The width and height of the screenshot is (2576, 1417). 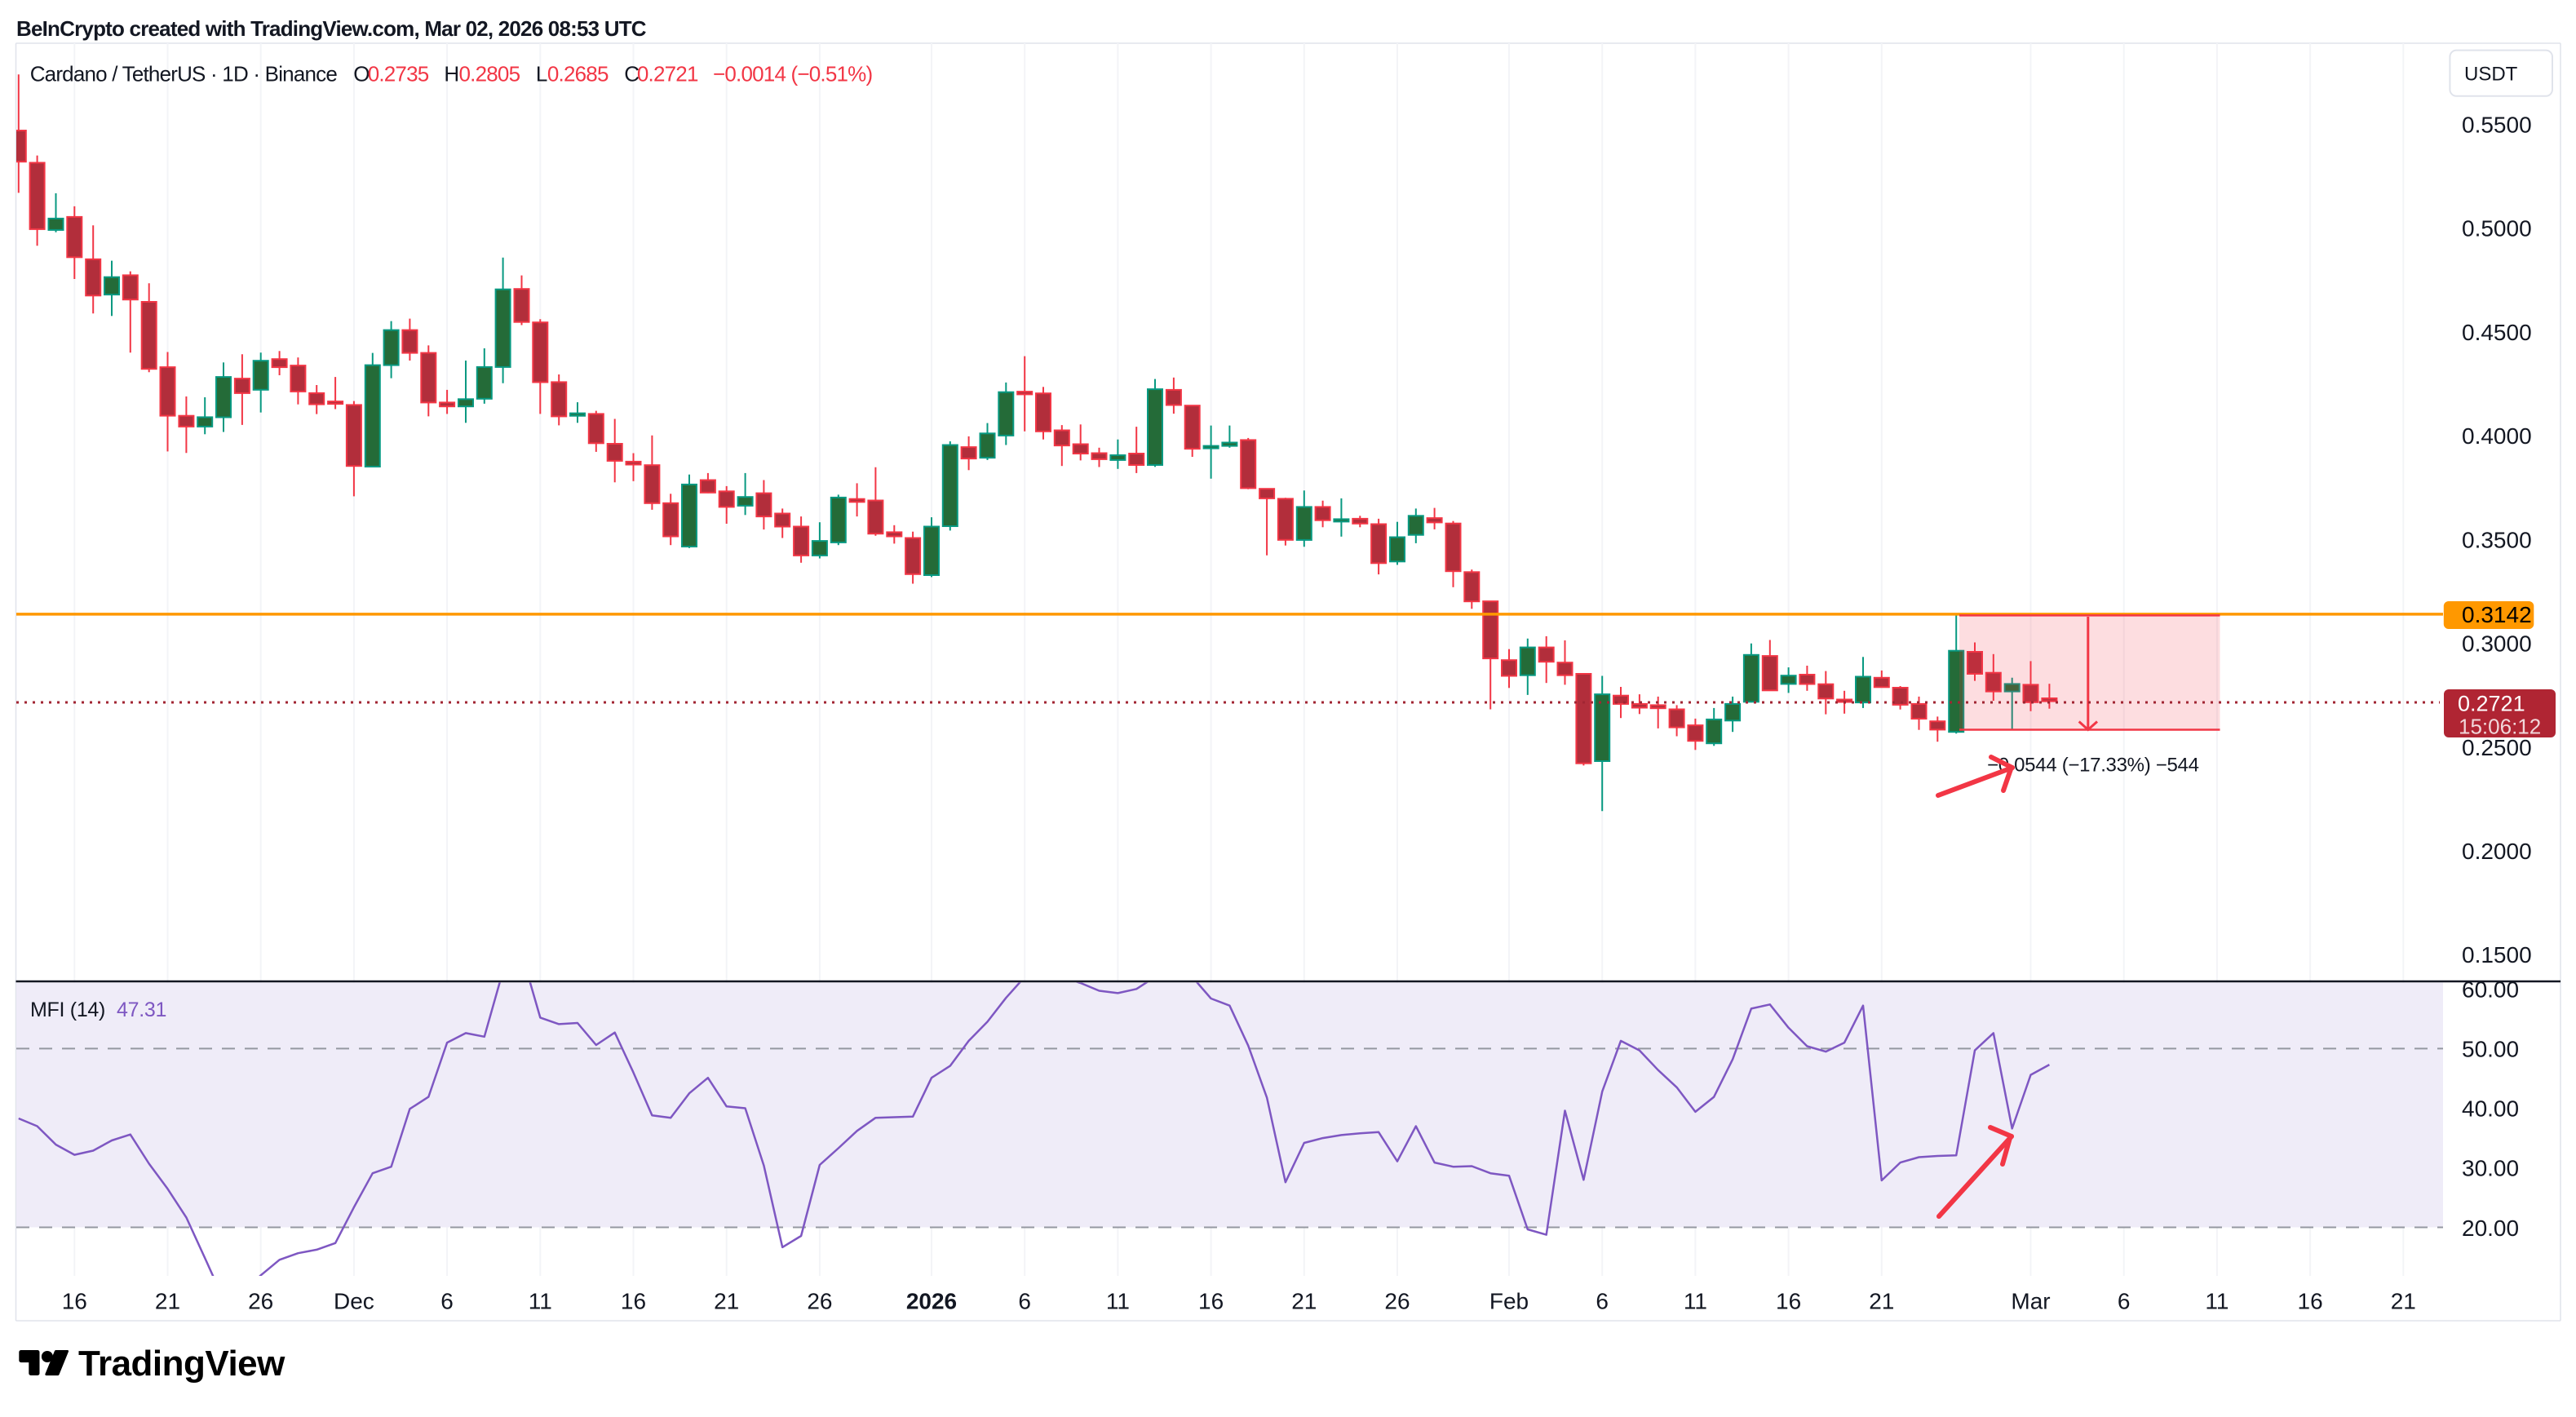 I want to click on svg-text: 0.4500, so click(x=2497, y=332).